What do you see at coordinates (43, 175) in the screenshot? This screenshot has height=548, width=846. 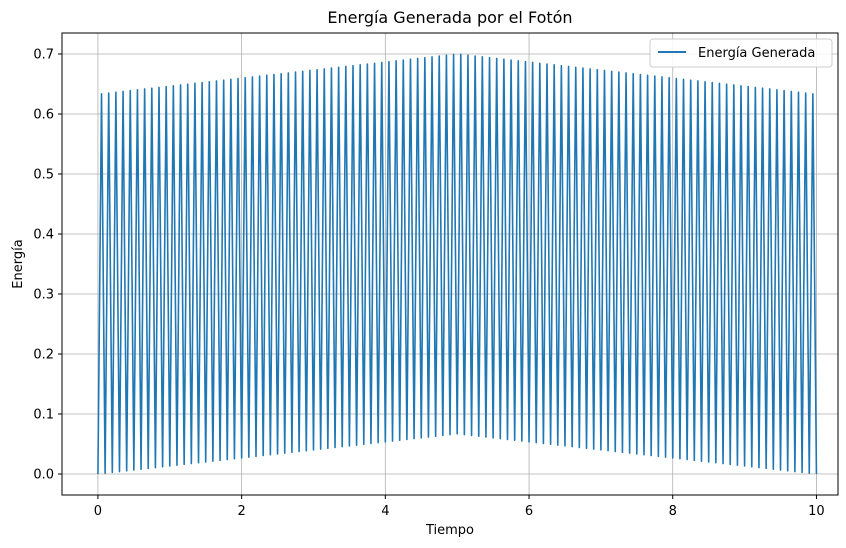 I see `y-tick-label: 0.5` at bounding box center [43, 175].